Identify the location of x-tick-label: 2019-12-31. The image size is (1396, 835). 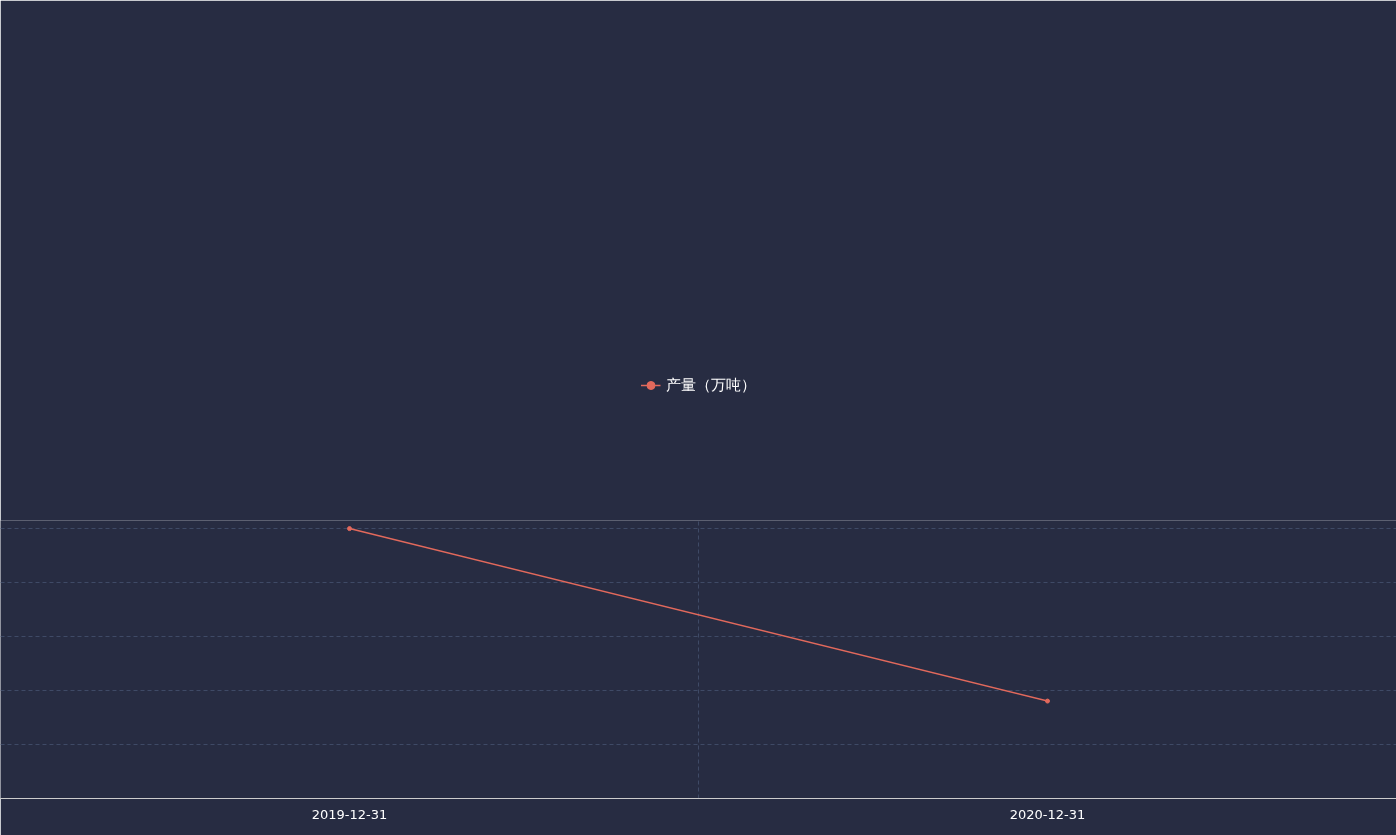
(349, 814).